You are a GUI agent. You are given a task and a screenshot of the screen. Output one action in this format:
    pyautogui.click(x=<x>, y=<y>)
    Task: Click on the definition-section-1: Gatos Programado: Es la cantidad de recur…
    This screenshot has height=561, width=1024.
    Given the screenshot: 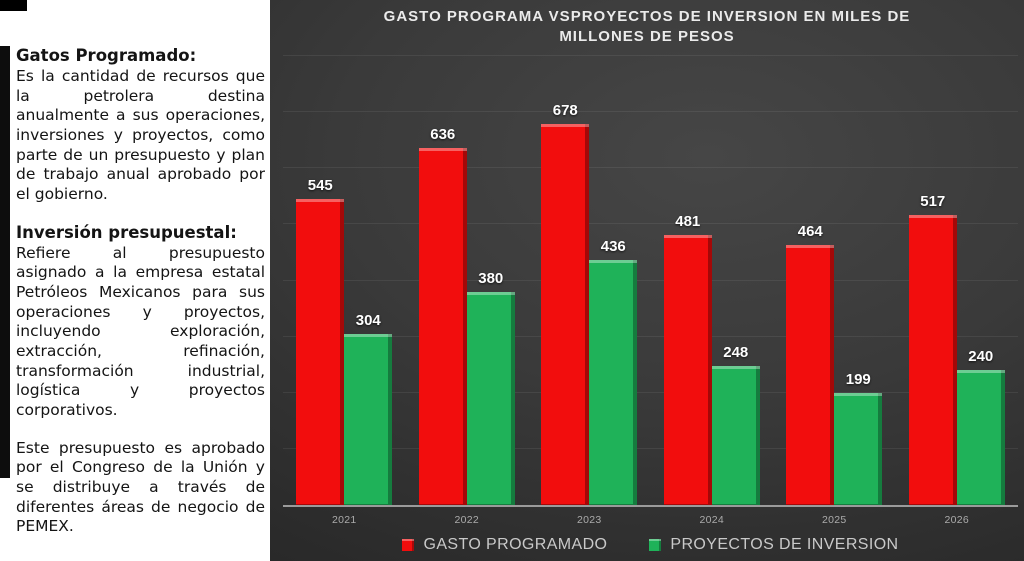 What is the action you would take?
    pyautogui.click(x=140, y=125)
    